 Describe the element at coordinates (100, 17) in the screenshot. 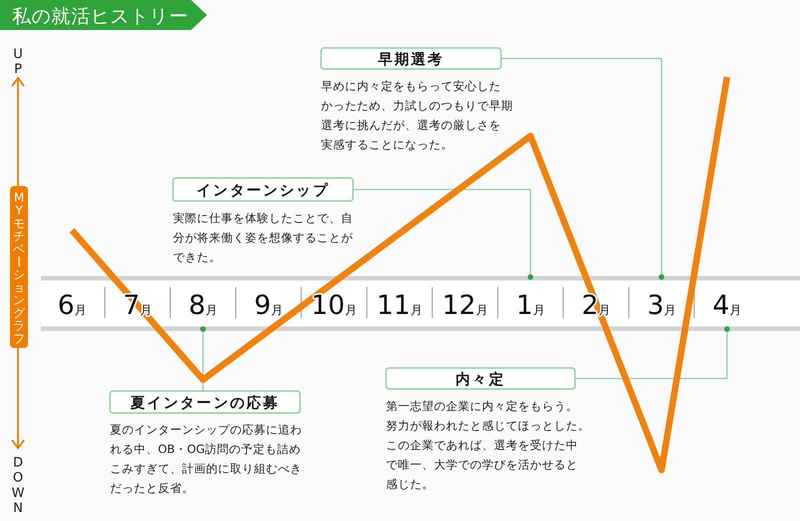

I see `chart-title: 私の就活ヒストリー` at that location.